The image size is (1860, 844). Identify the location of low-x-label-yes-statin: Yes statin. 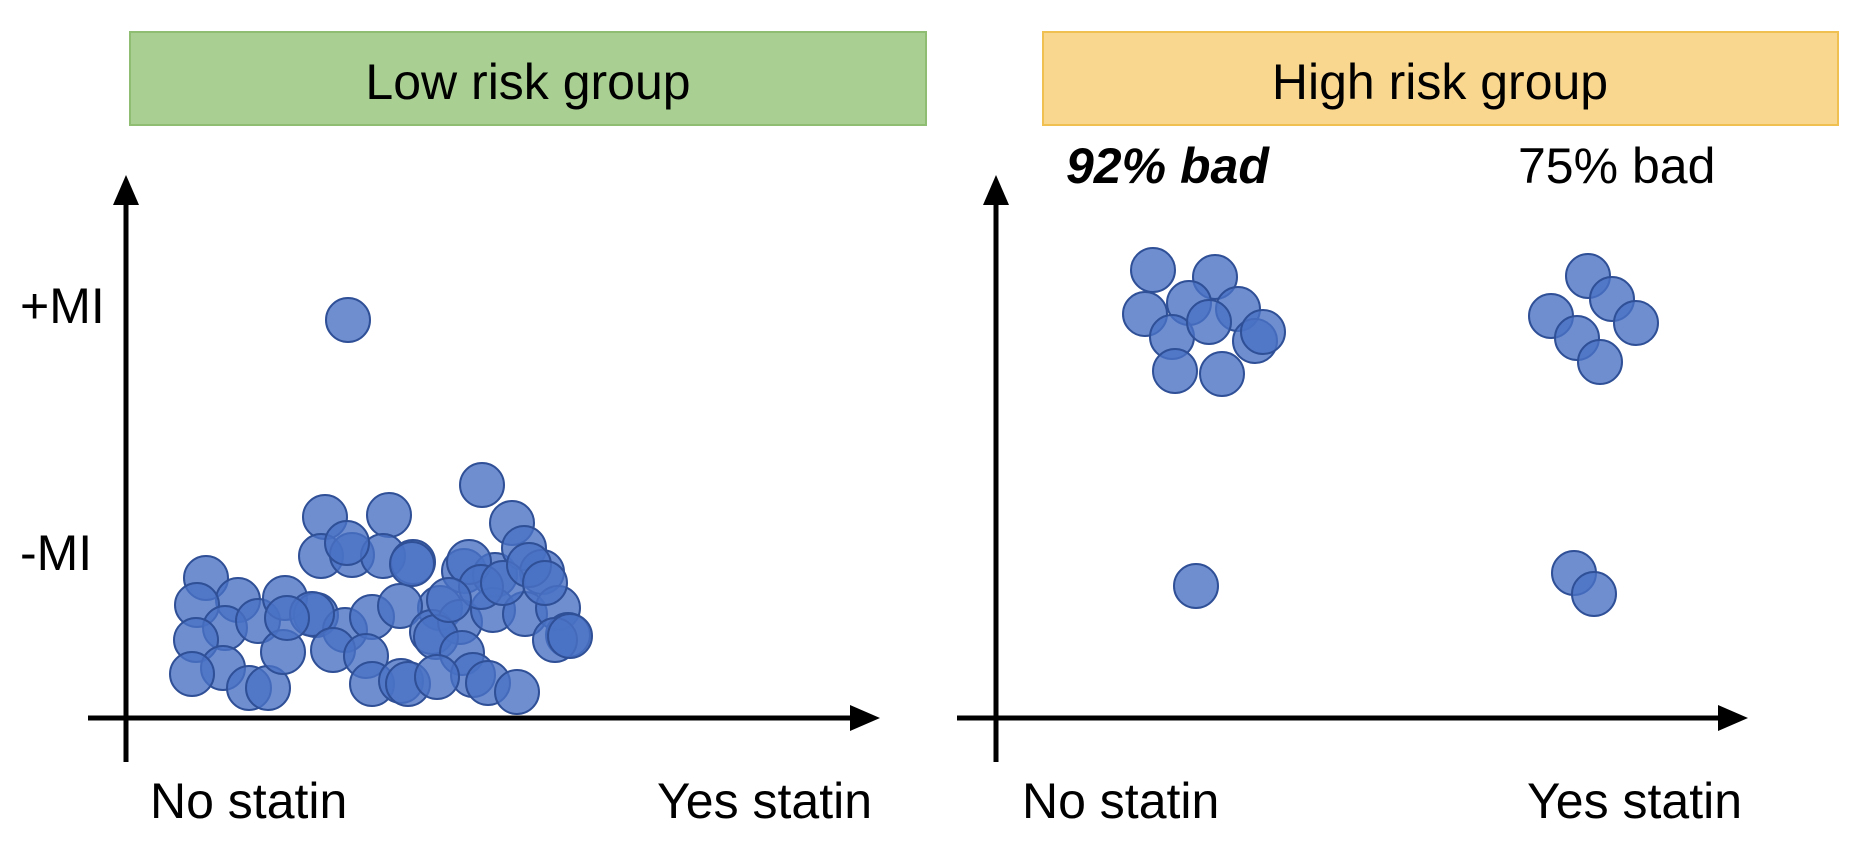
(764, 801).